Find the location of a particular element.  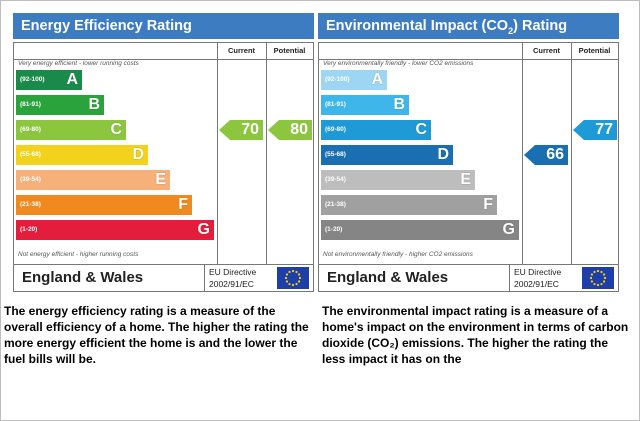

current-rating-value: 66 is located at coordinates (555, 154).